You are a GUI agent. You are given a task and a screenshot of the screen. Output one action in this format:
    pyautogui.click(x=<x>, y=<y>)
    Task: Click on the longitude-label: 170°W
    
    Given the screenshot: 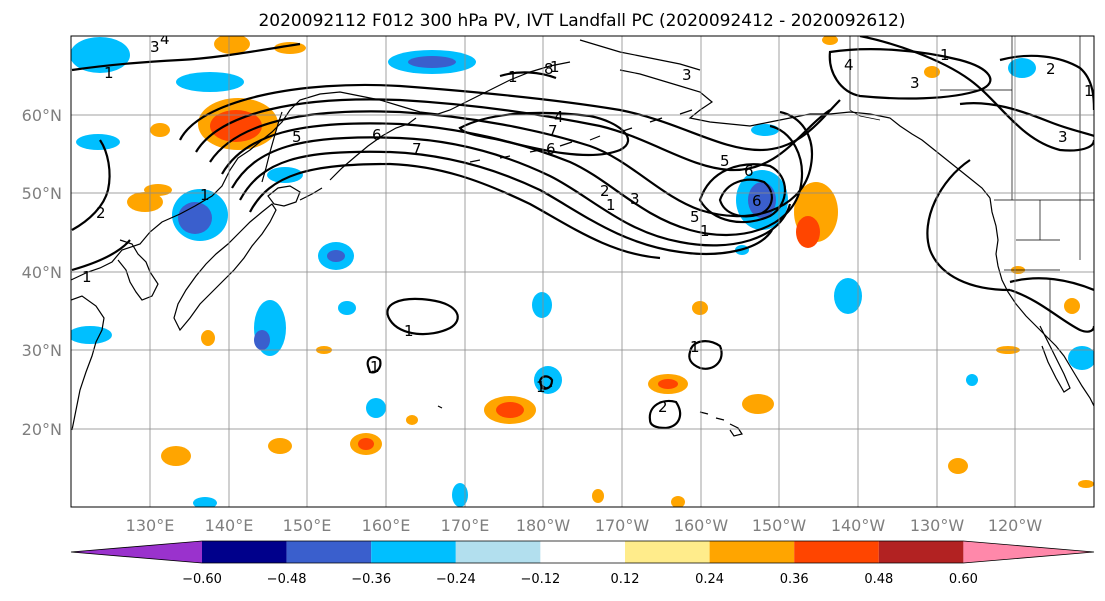 What is the action you would take?
    pyautogui.click(x=622, y=525)
    